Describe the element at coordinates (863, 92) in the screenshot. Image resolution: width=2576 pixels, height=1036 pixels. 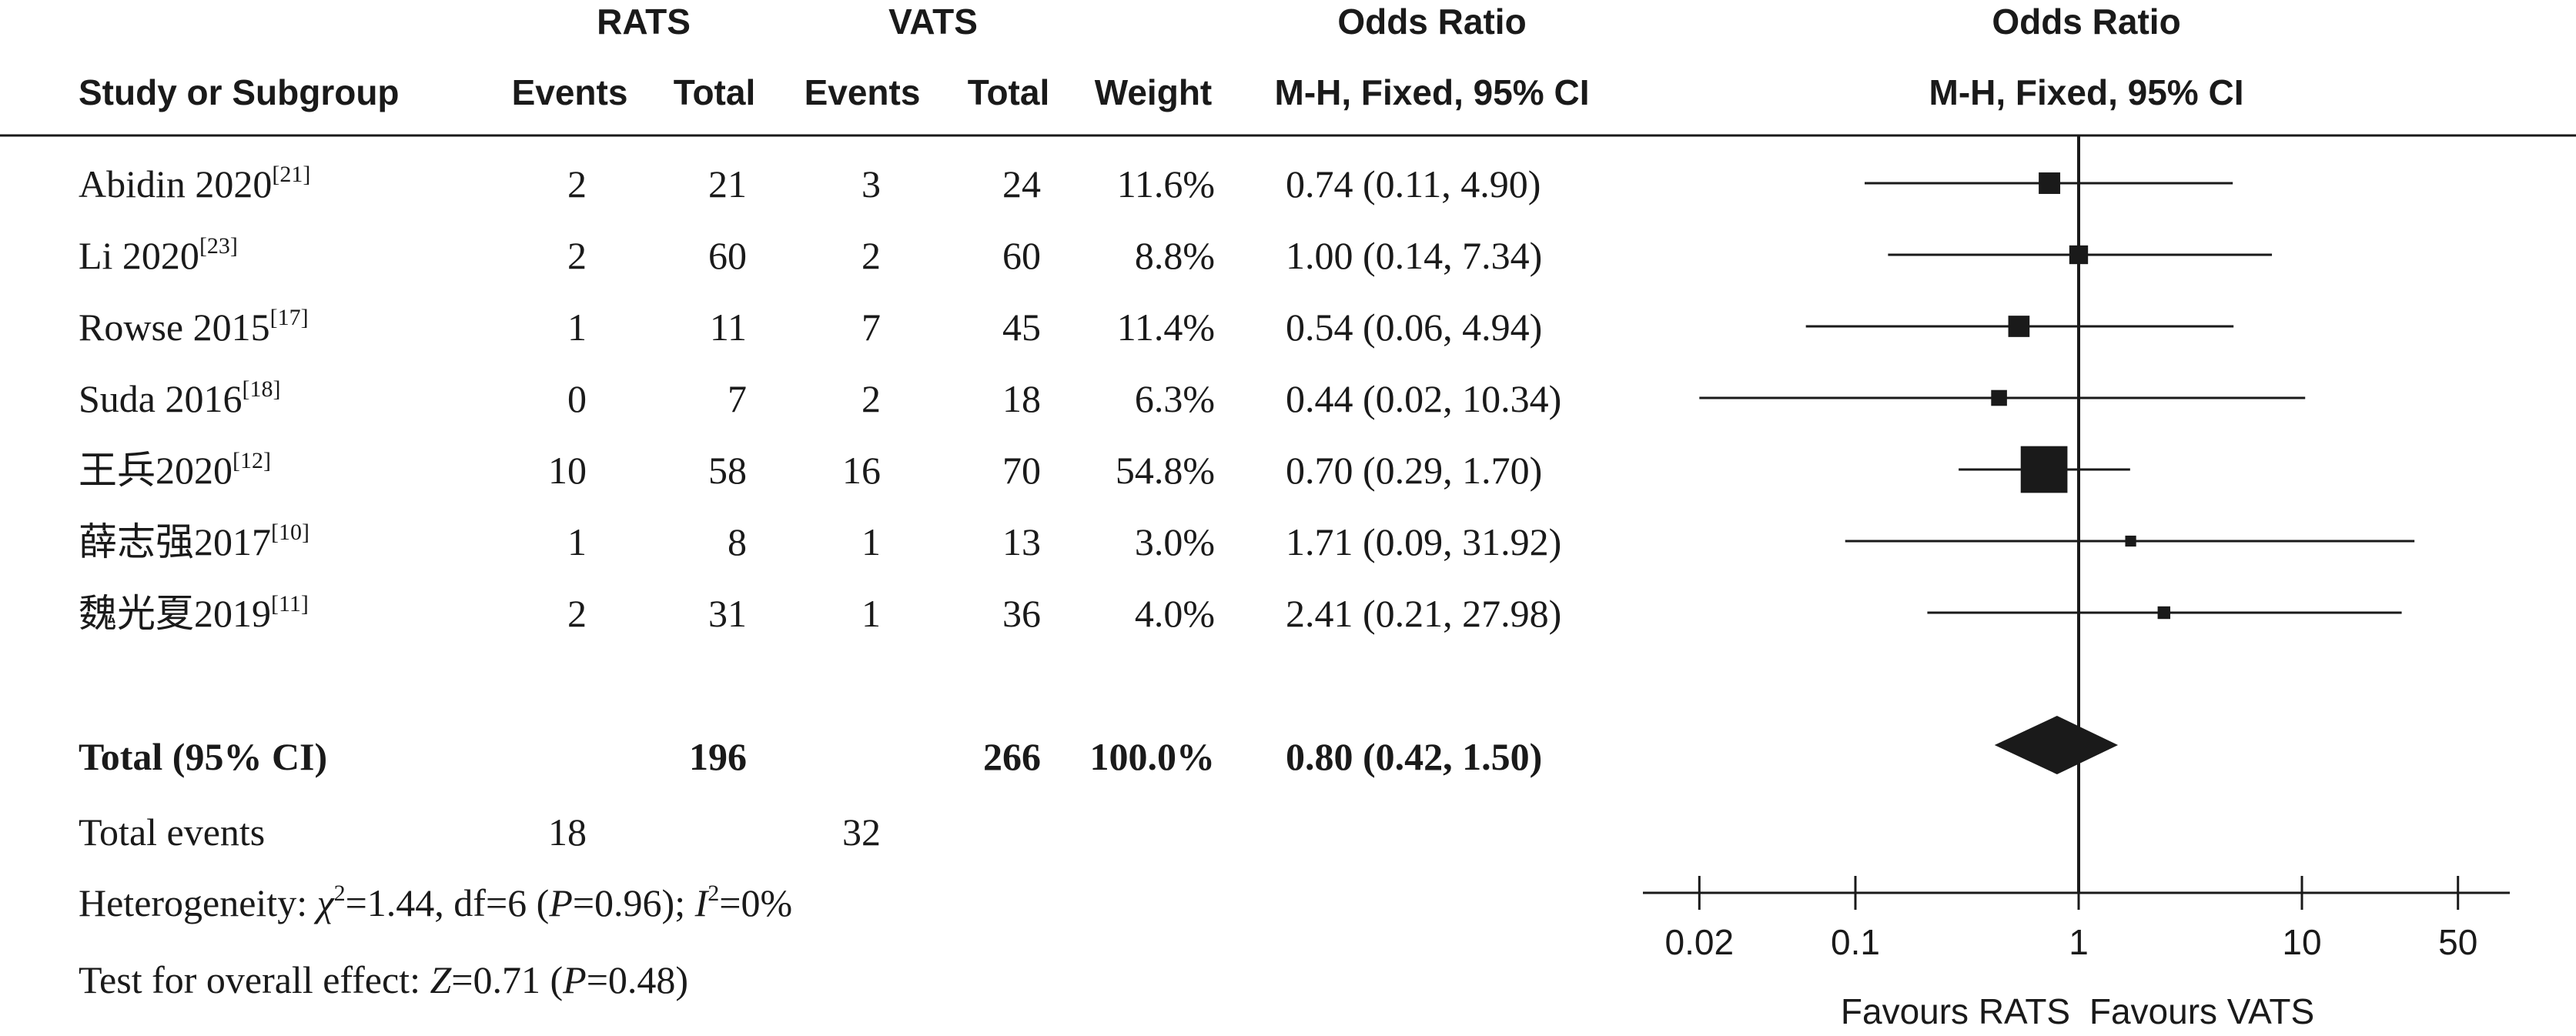
I see `vats-events-header: Events` at that location.